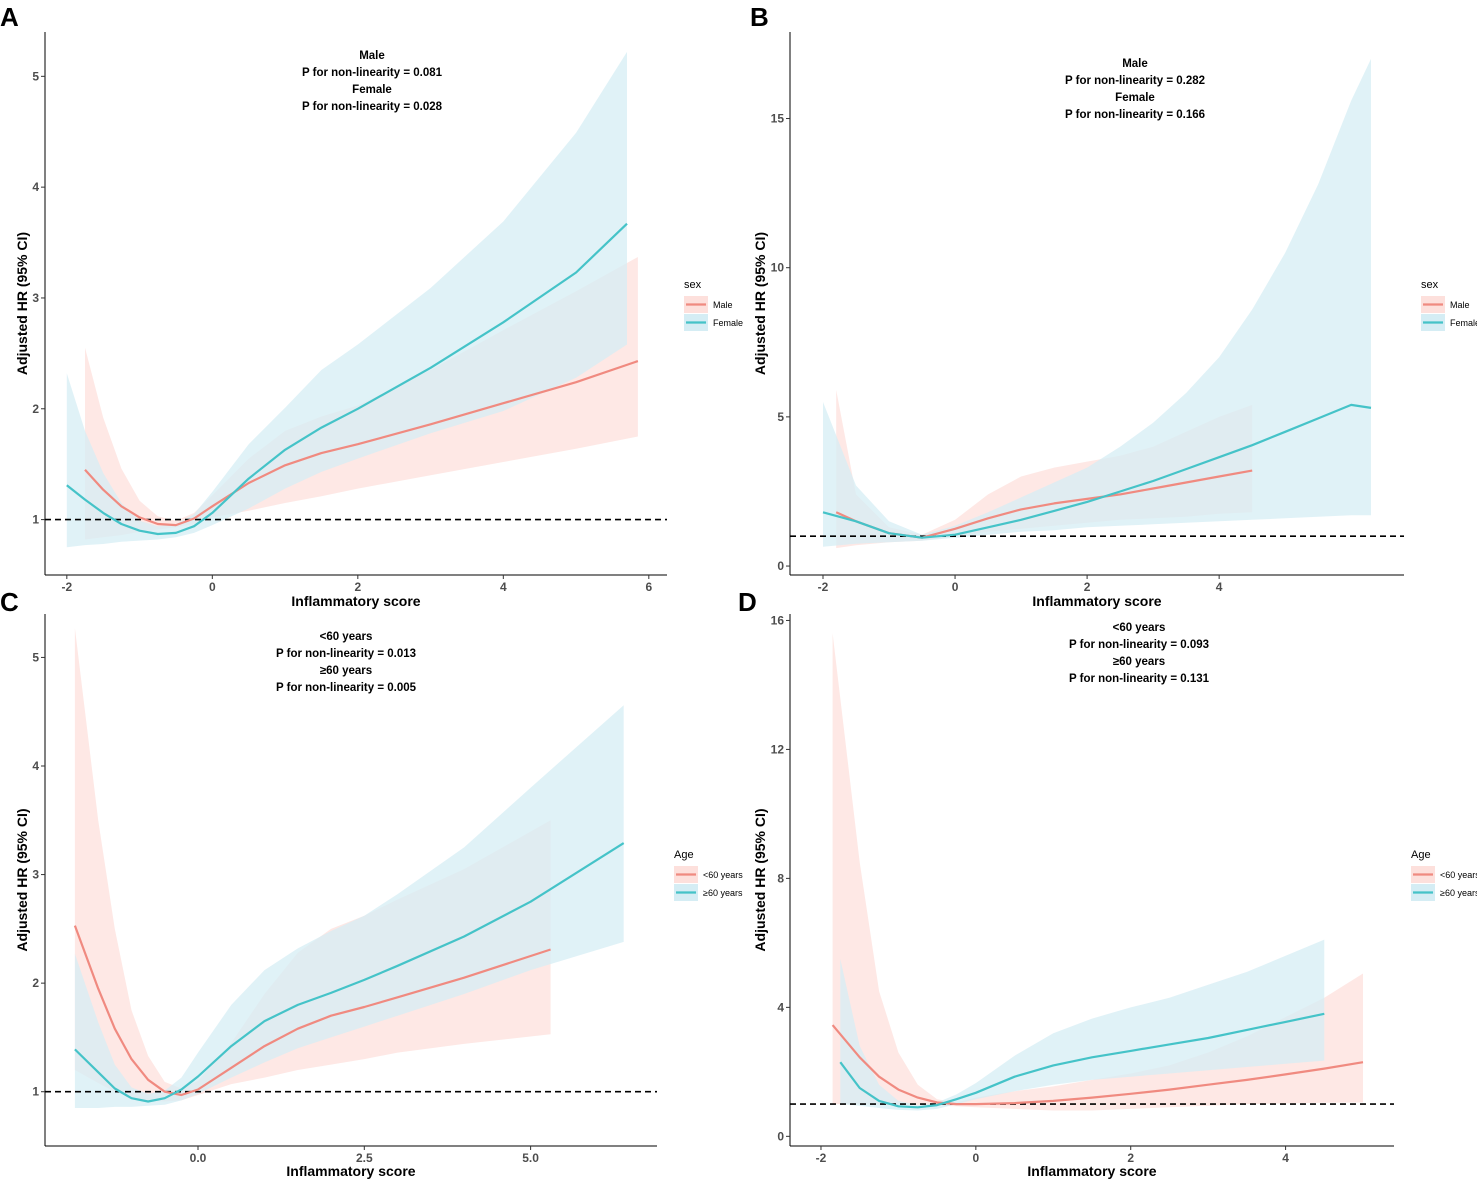  Describe the element at coordinates (372, 107) in the screenshot. I see `annotation-line: P for non-linearity = 0.028` at that location.